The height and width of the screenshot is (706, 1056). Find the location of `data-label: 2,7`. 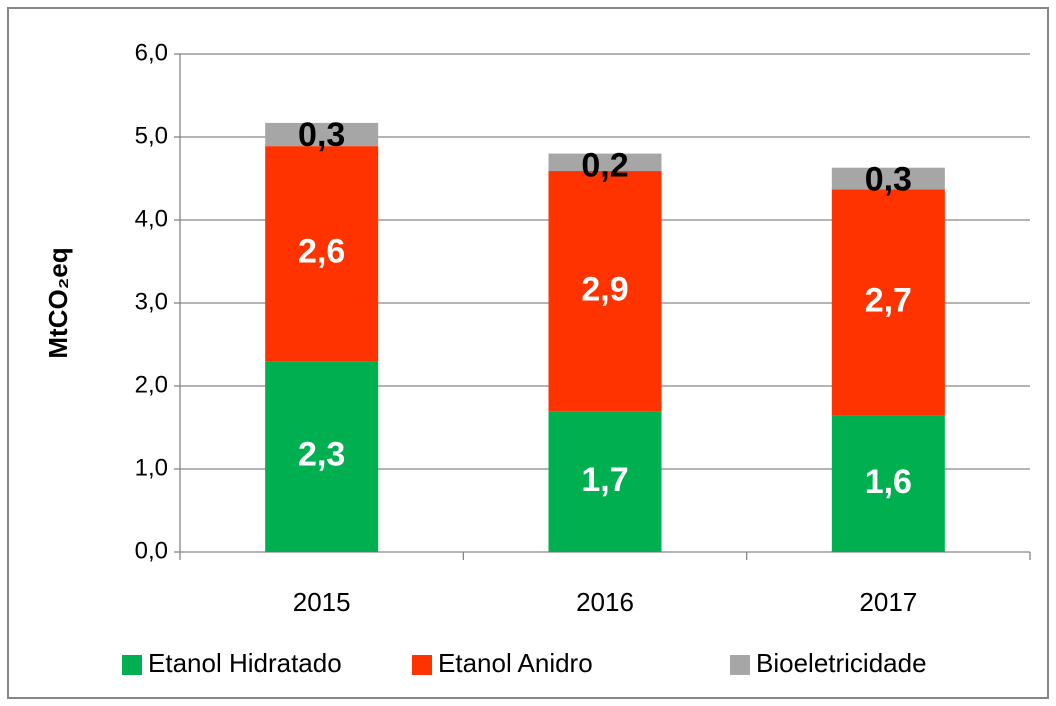

data-label: 2,7 is located at coordinates (888, 301).